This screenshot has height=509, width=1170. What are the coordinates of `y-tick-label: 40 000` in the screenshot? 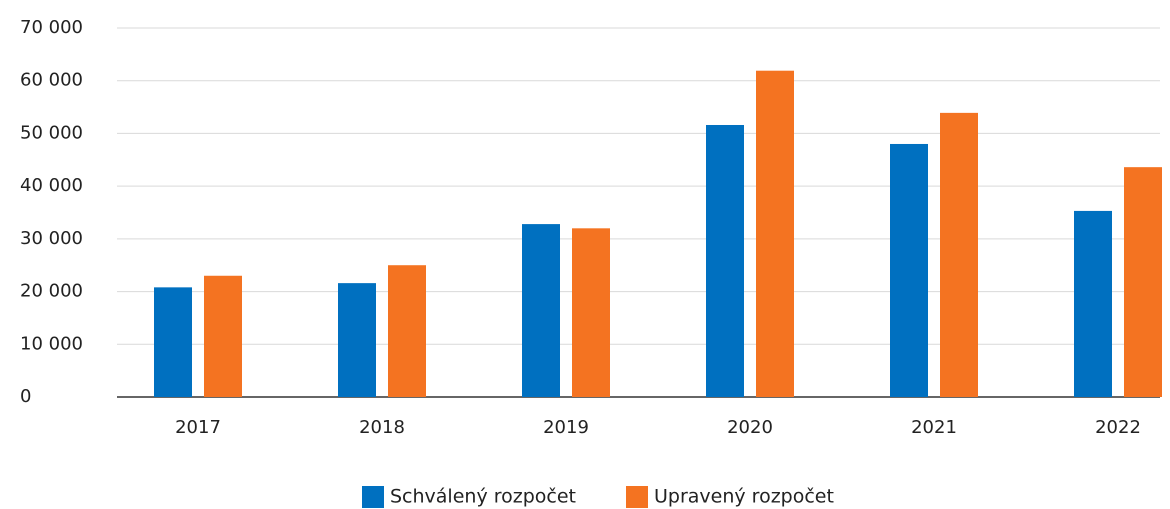 It's located at (51, 185).